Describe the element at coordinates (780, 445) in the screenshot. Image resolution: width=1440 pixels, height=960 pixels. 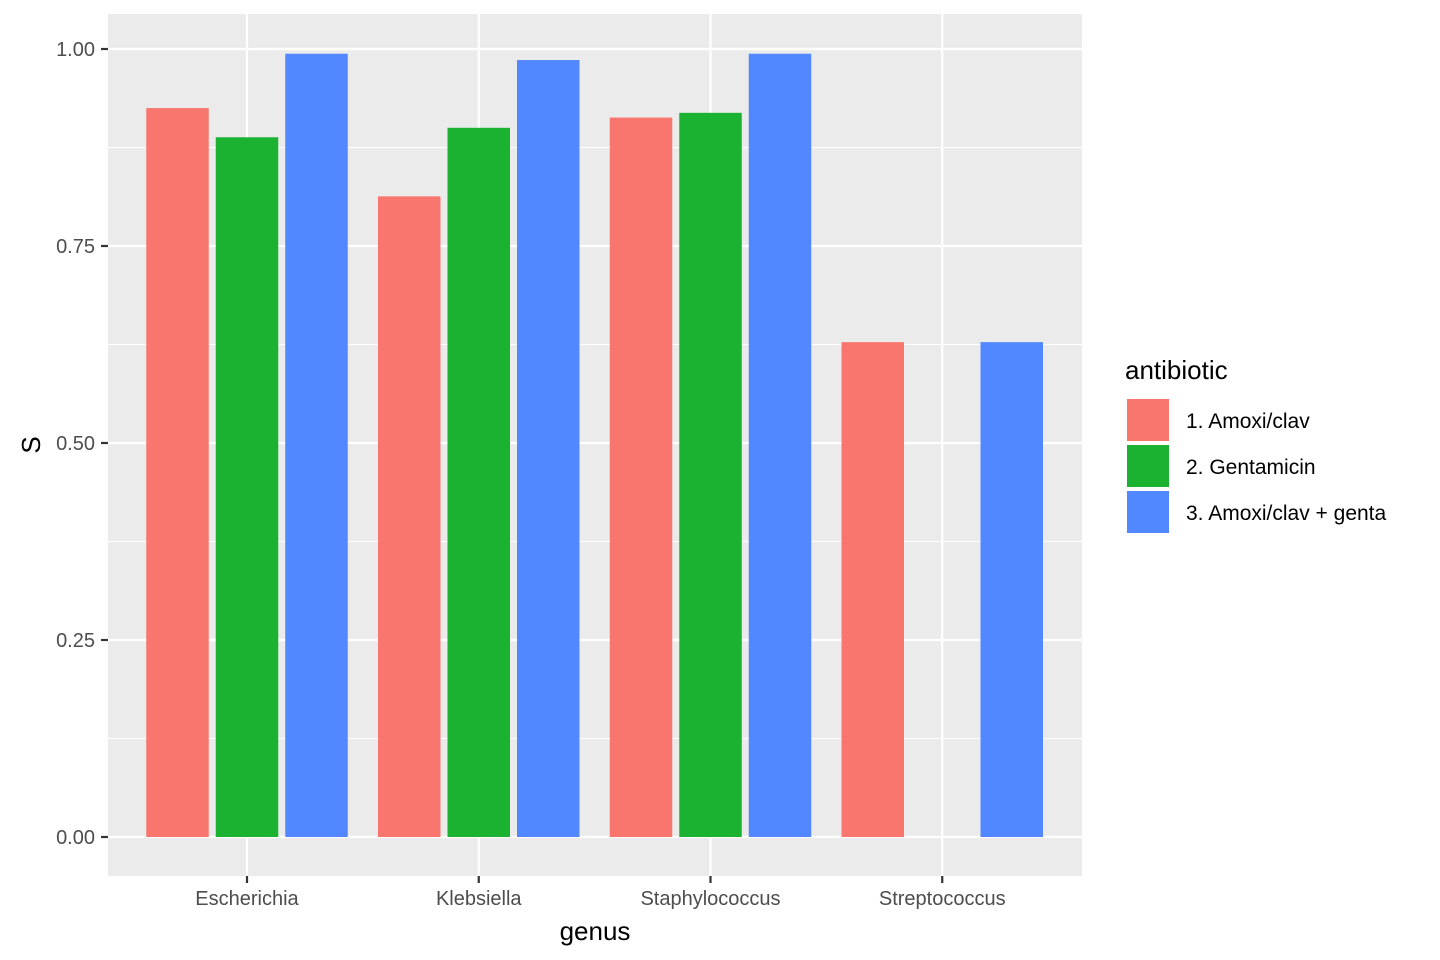
I see `bar-3-staphylococcus` at that location.